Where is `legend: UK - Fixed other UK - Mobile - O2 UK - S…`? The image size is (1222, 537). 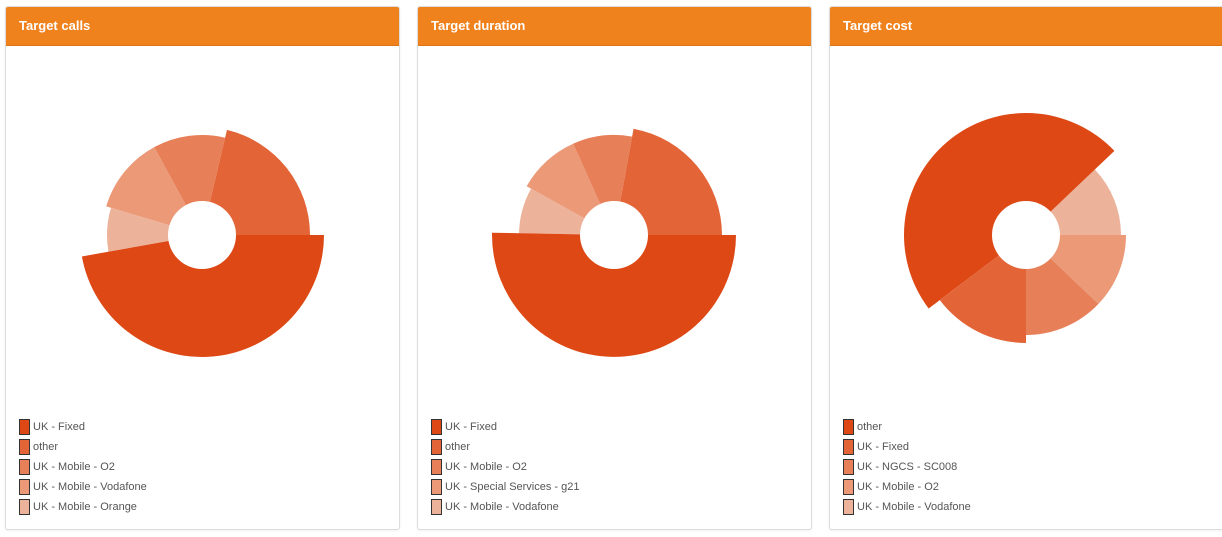
legend: UK - Fixed other UK - Mobile - O2 UK - S… is located at coordinates (505, 467).